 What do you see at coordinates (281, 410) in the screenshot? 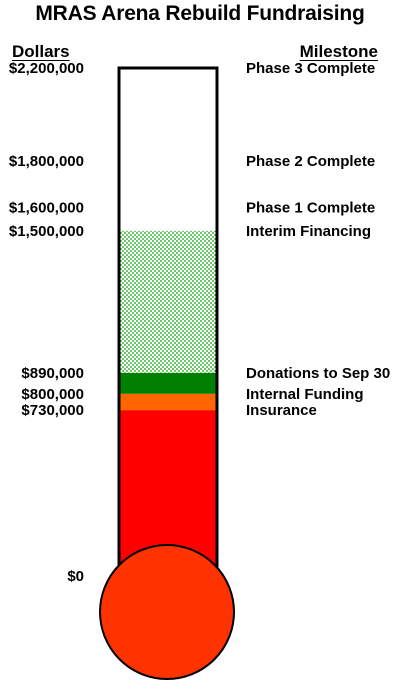
I see `milestone-label: Insurance` at bounding box center [281, 410].